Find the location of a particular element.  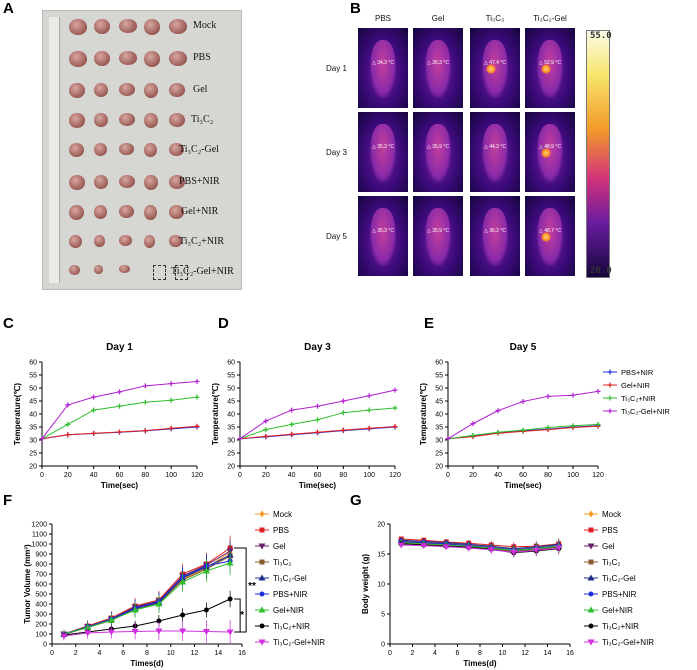

x-tick-label: 0 is located at coordinates (448, 475).